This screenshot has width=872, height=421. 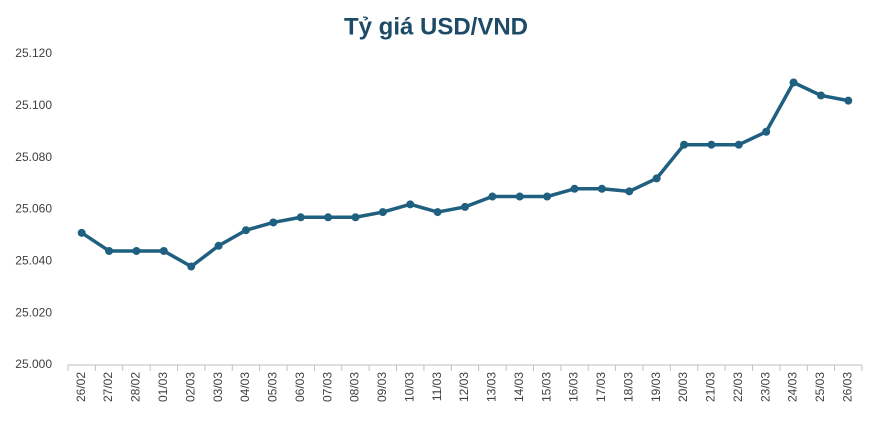 What do you see at coordinates (656, 387) in the screenshot?
I see `x-tick-label: 19/03` at bounding box center [656, 387].